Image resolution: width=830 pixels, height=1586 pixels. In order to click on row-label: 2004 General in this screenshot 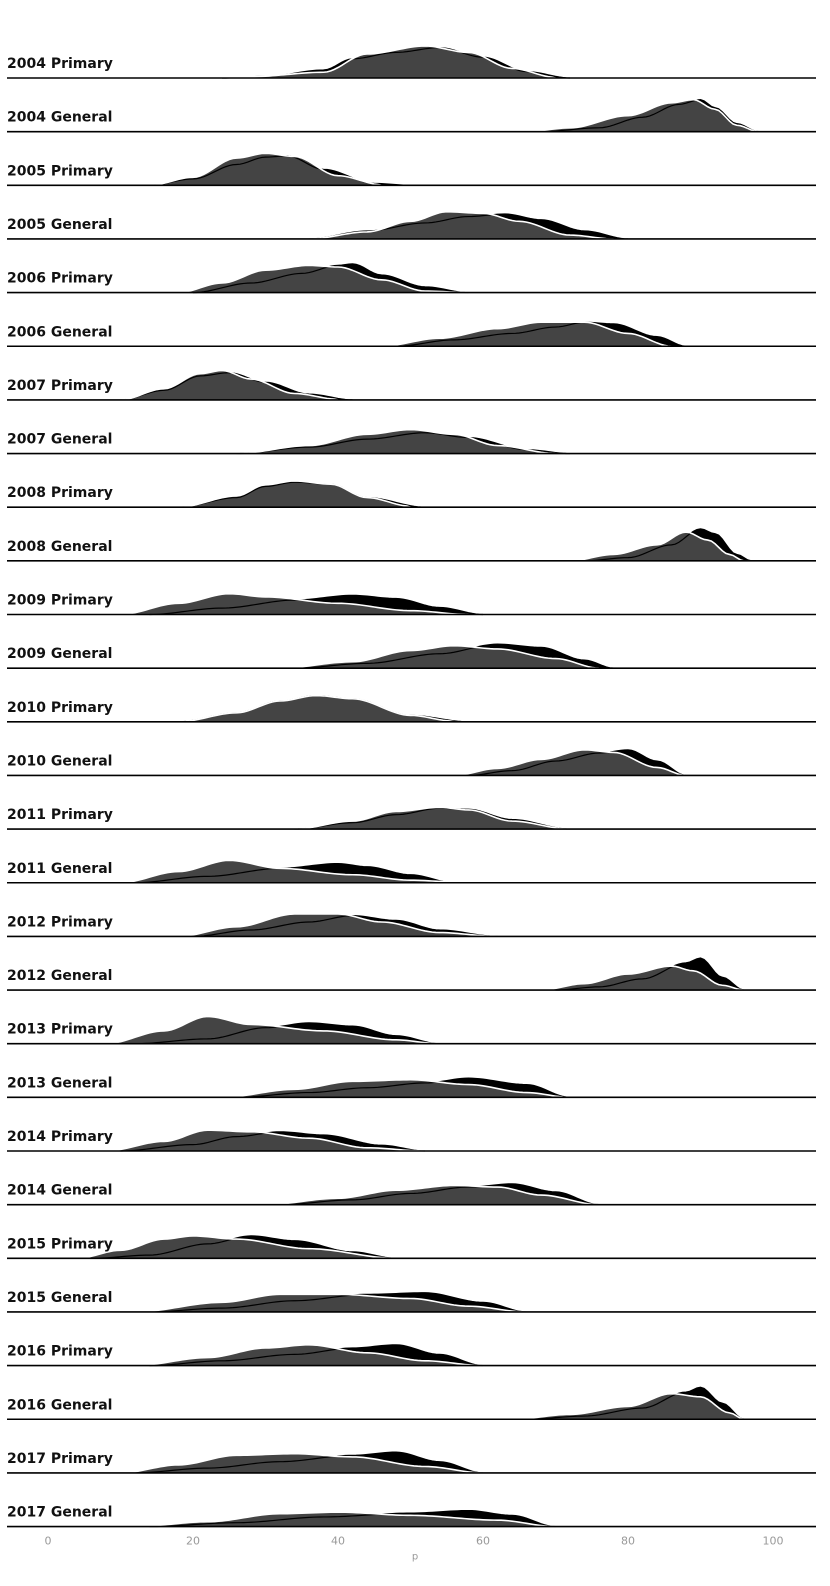, I will do `click(59, 118)`.